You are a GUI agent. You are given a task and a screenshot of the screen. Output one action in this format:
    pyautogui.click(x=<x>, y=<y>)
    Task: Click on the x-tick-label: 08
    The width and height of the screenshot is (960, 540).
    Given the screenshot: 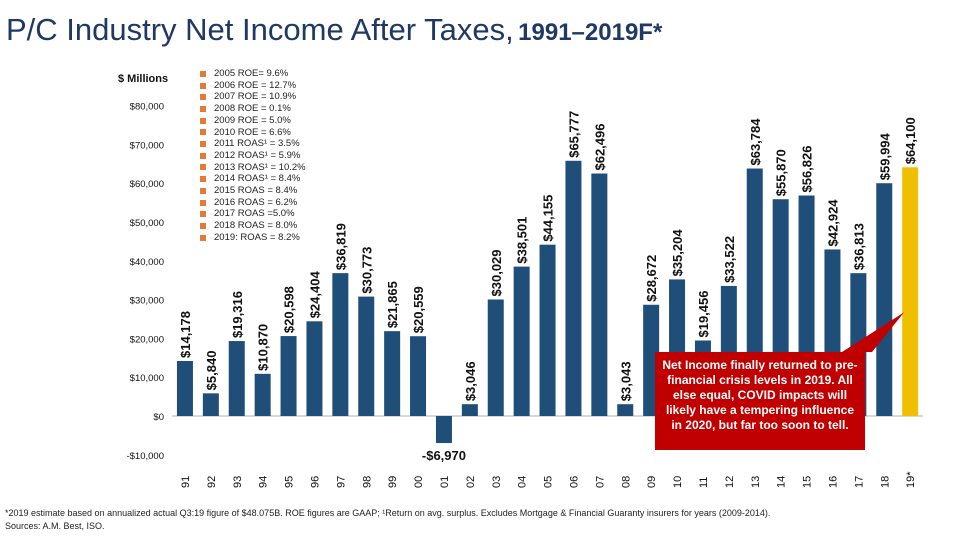 What is the action you would take?
    pyautogui.click(x=626, y=482)
    